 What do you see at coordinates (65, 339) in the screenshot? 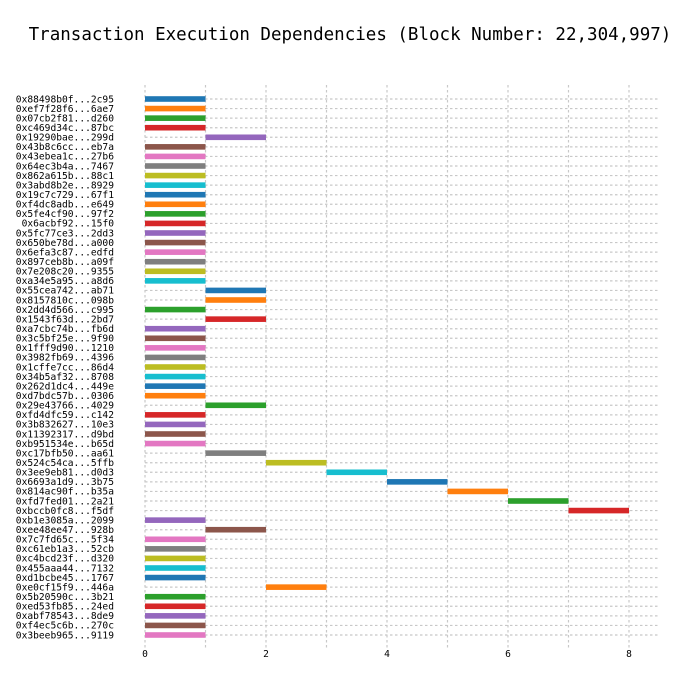
I see `y-tick-label: 0x3c5bf25e...9f90` at bounding box center [65, 339].